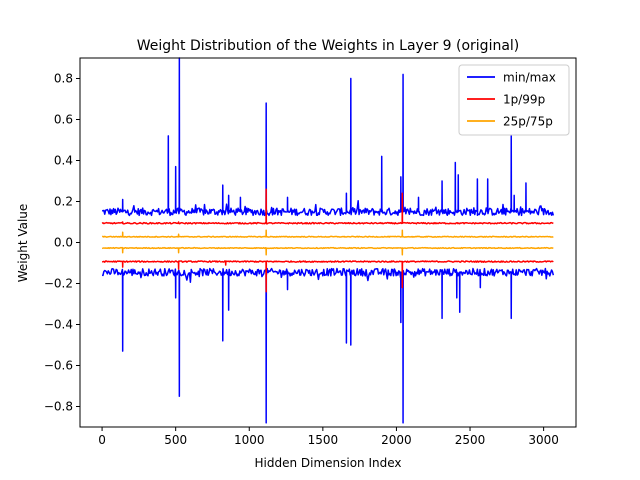  What do you see at coordinates (63, 202) in the screenshot?
I see `y-tick-label: 0.2` at bounding box center [63, 202].